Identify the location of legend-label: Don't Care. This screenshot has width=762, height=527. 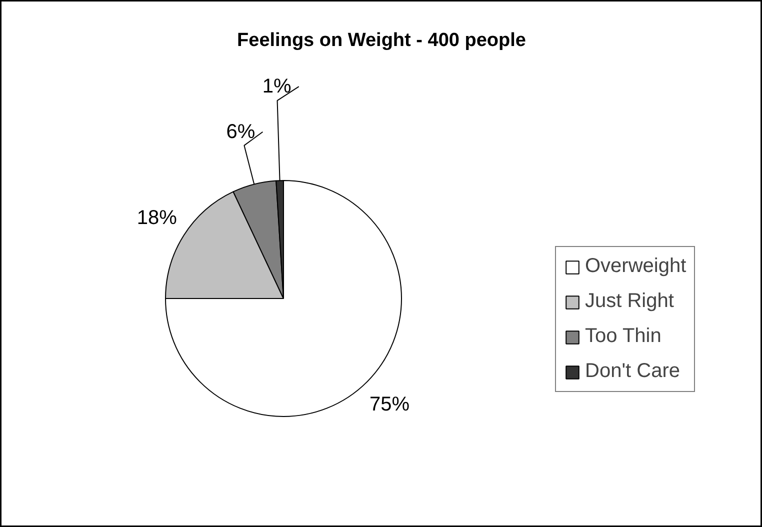
(632, 371).